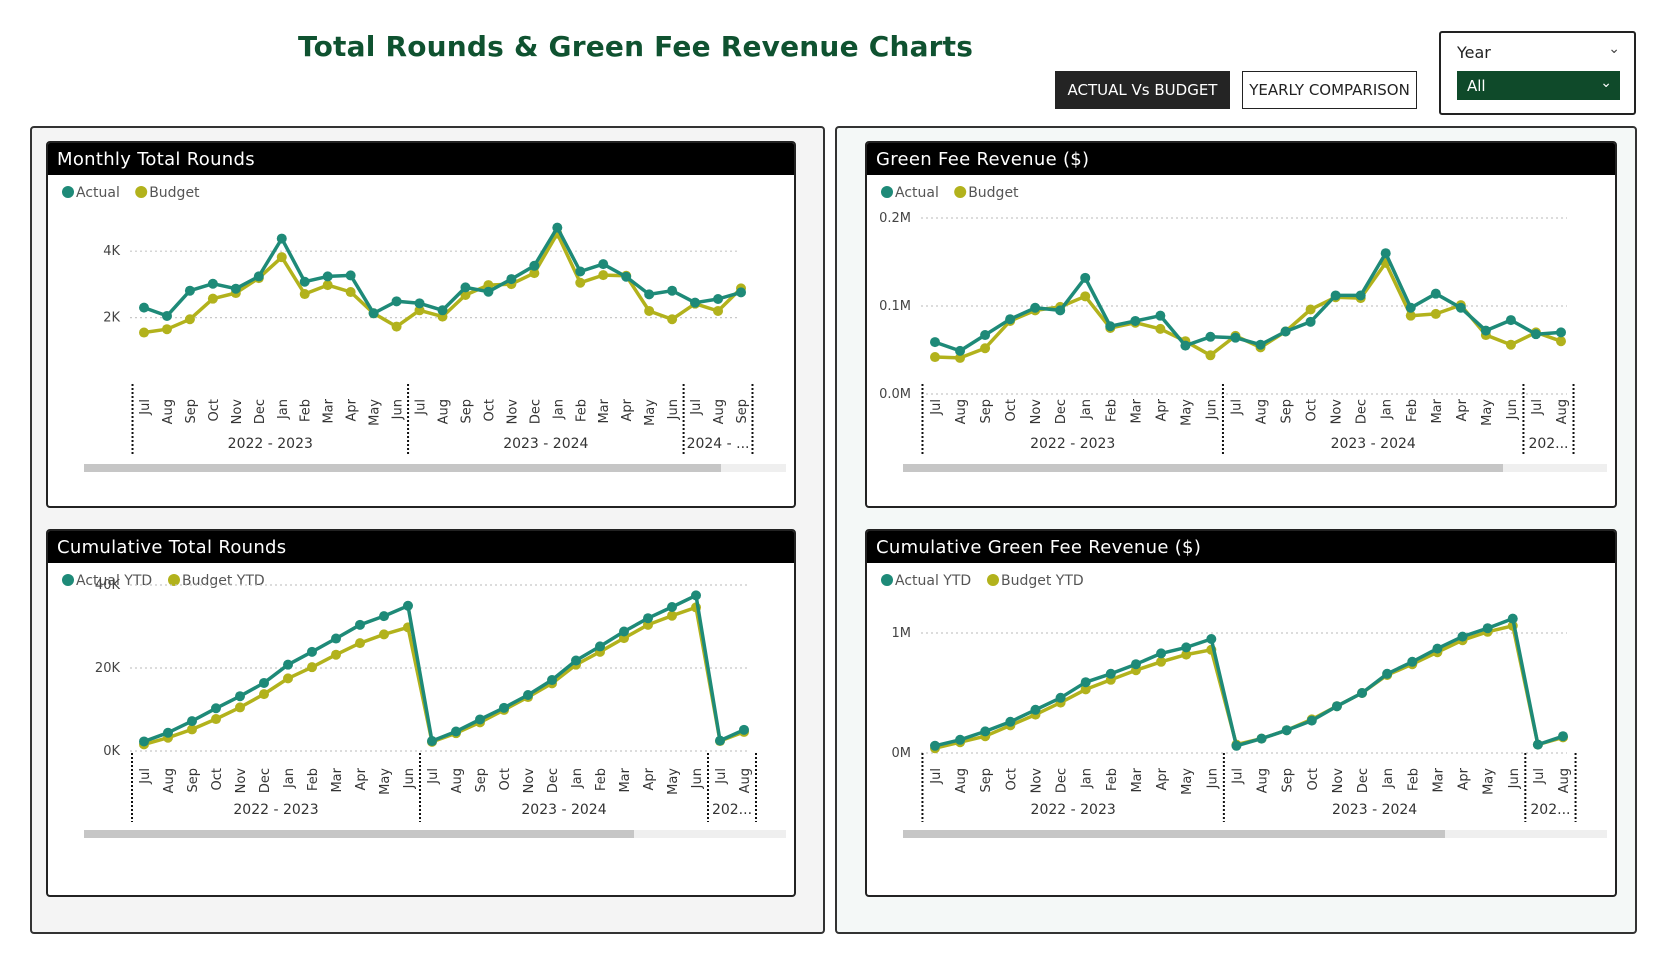 The height and width of the screenshot is (960, 1660). What do you see at coordinates (108, 668) in the screenshot?
I see `y-tick-label: 20K` at bounding box center [108, 668].